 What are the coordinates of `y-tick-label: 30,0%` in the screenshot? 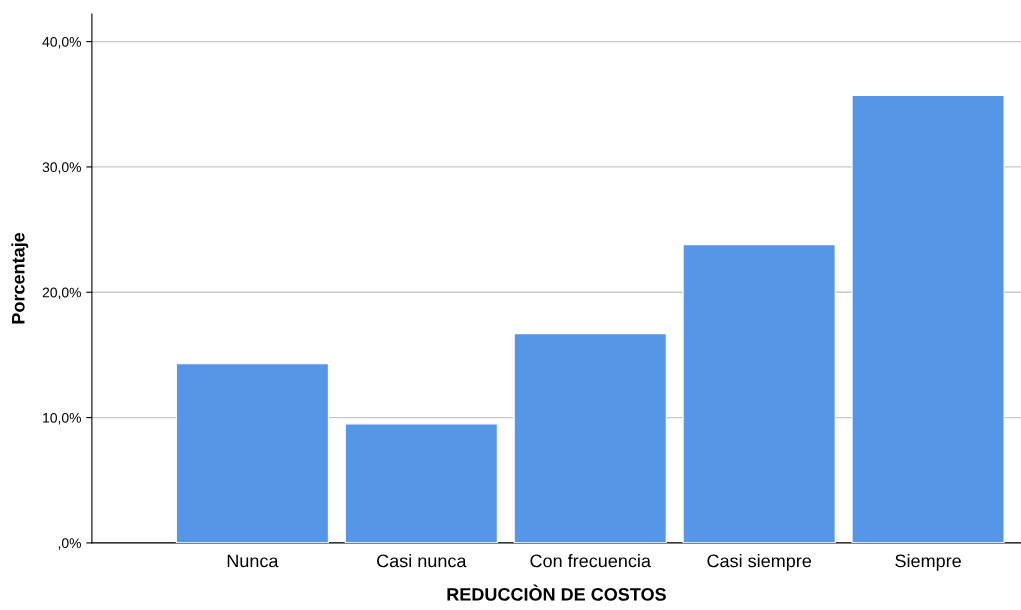 It's located at (61, 168).